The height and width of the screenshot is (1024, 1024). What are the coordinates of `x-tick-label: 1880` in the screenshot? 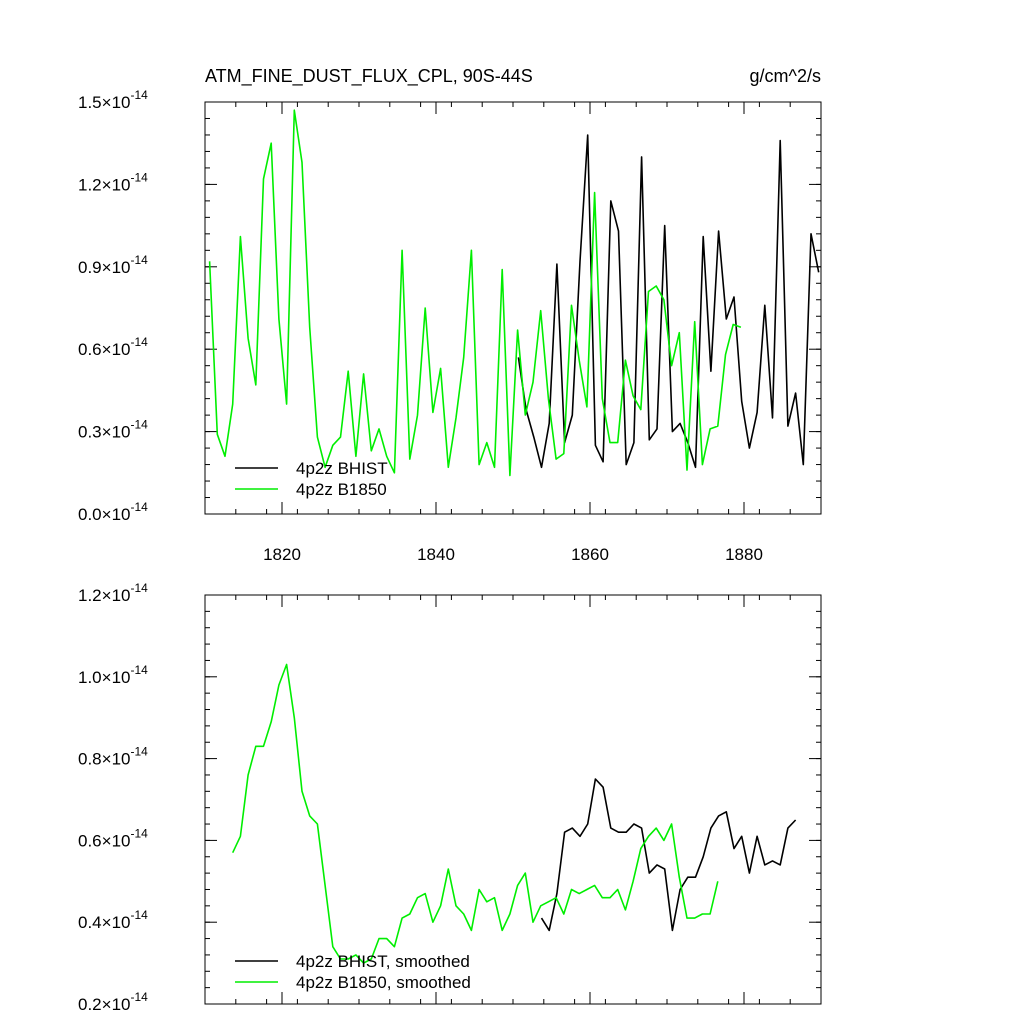 It's located at (744, 554).